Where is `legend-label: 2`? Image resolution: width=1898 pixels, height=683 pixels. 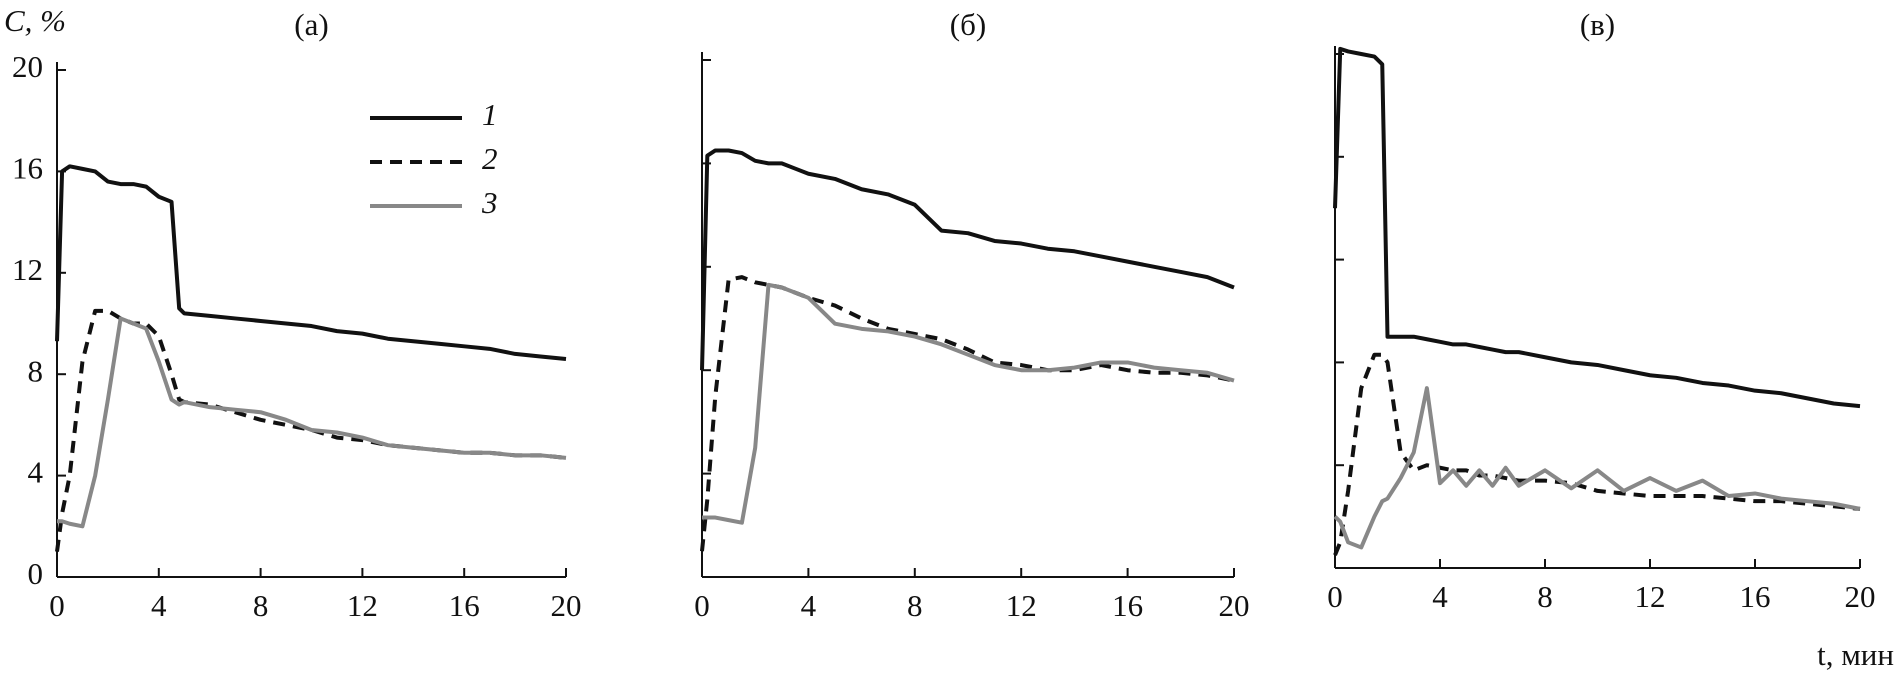
legend-label: 2 is located at coordinates (490, 158).